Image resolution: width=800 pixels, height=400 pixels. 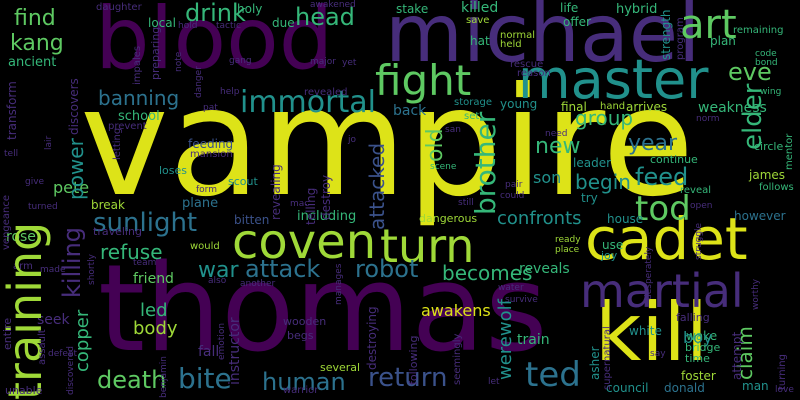 I want to click on word-still: still, so click(x=466, y=203).